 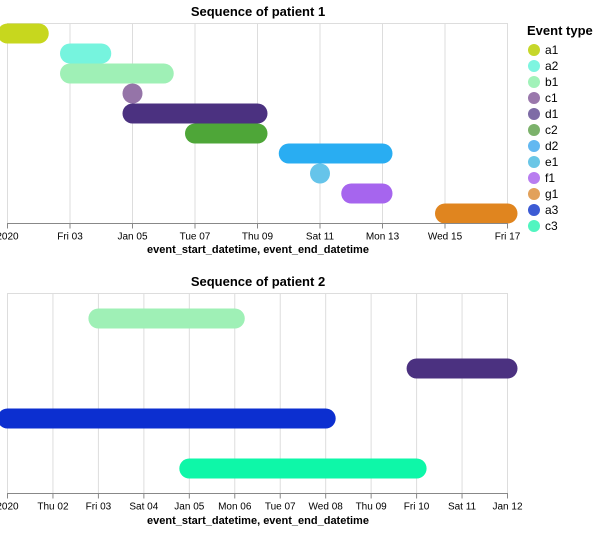 I want to click on legend-swatch-d2, so click(x=534, y=146).